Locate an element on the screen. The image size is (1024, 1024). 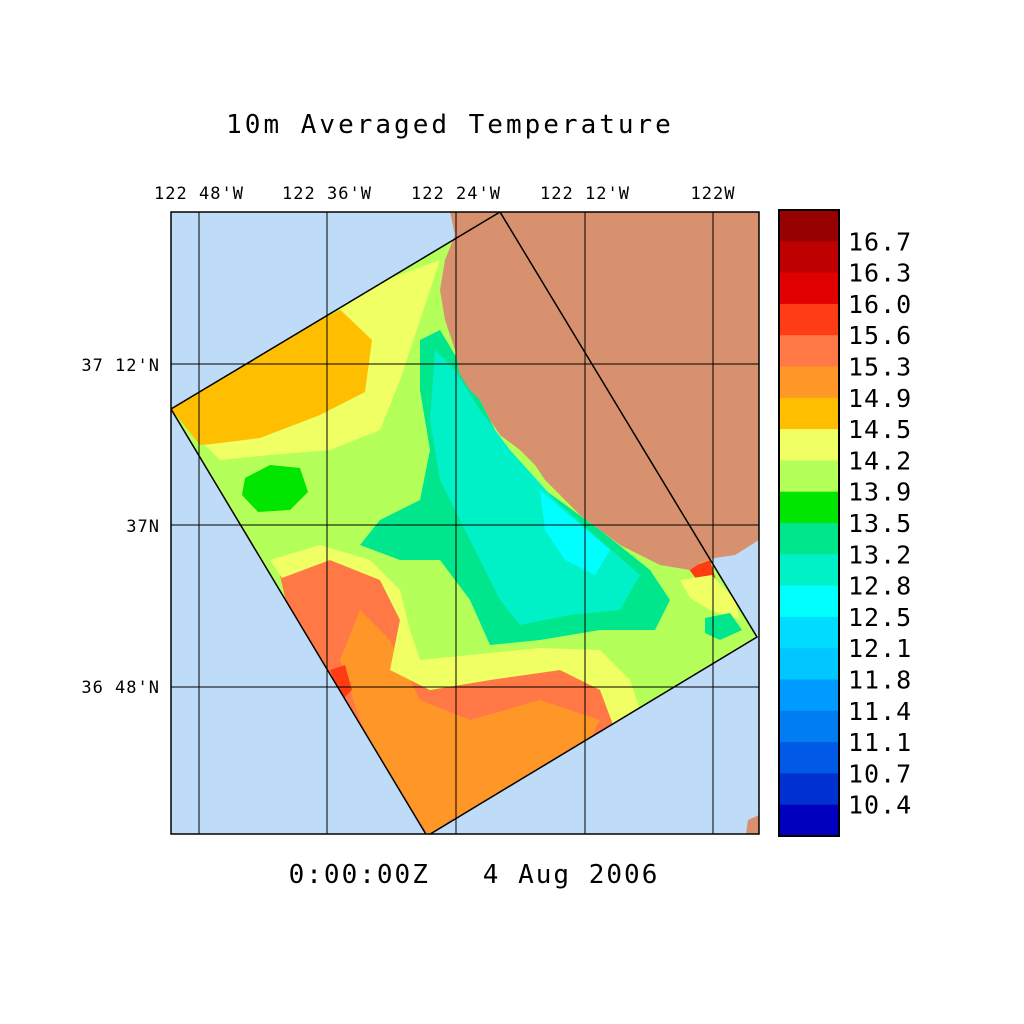
land-island-southeast is located at coordinates (752, 824).